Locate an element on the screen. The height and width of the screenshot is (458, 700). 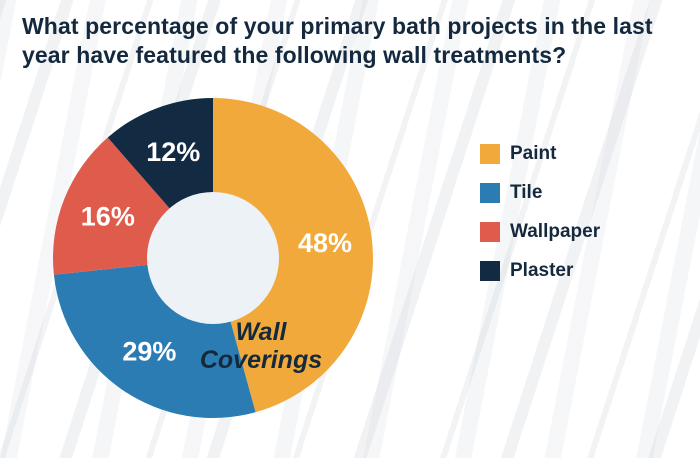
legend-item-tile: Tile is located at coordinates (540, 193).